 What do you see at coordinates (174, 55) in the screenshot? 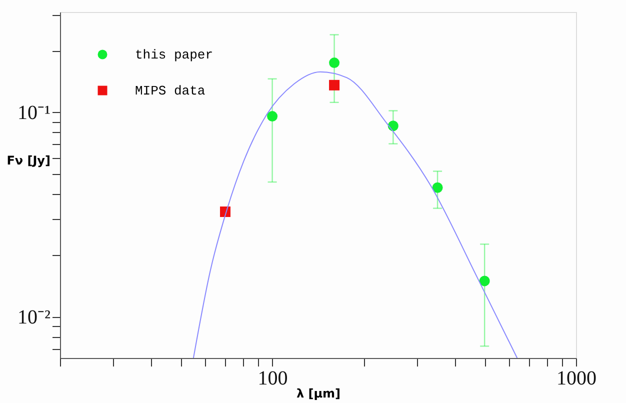
I see `legend-label: this paper` at bounding box center [174, 55].